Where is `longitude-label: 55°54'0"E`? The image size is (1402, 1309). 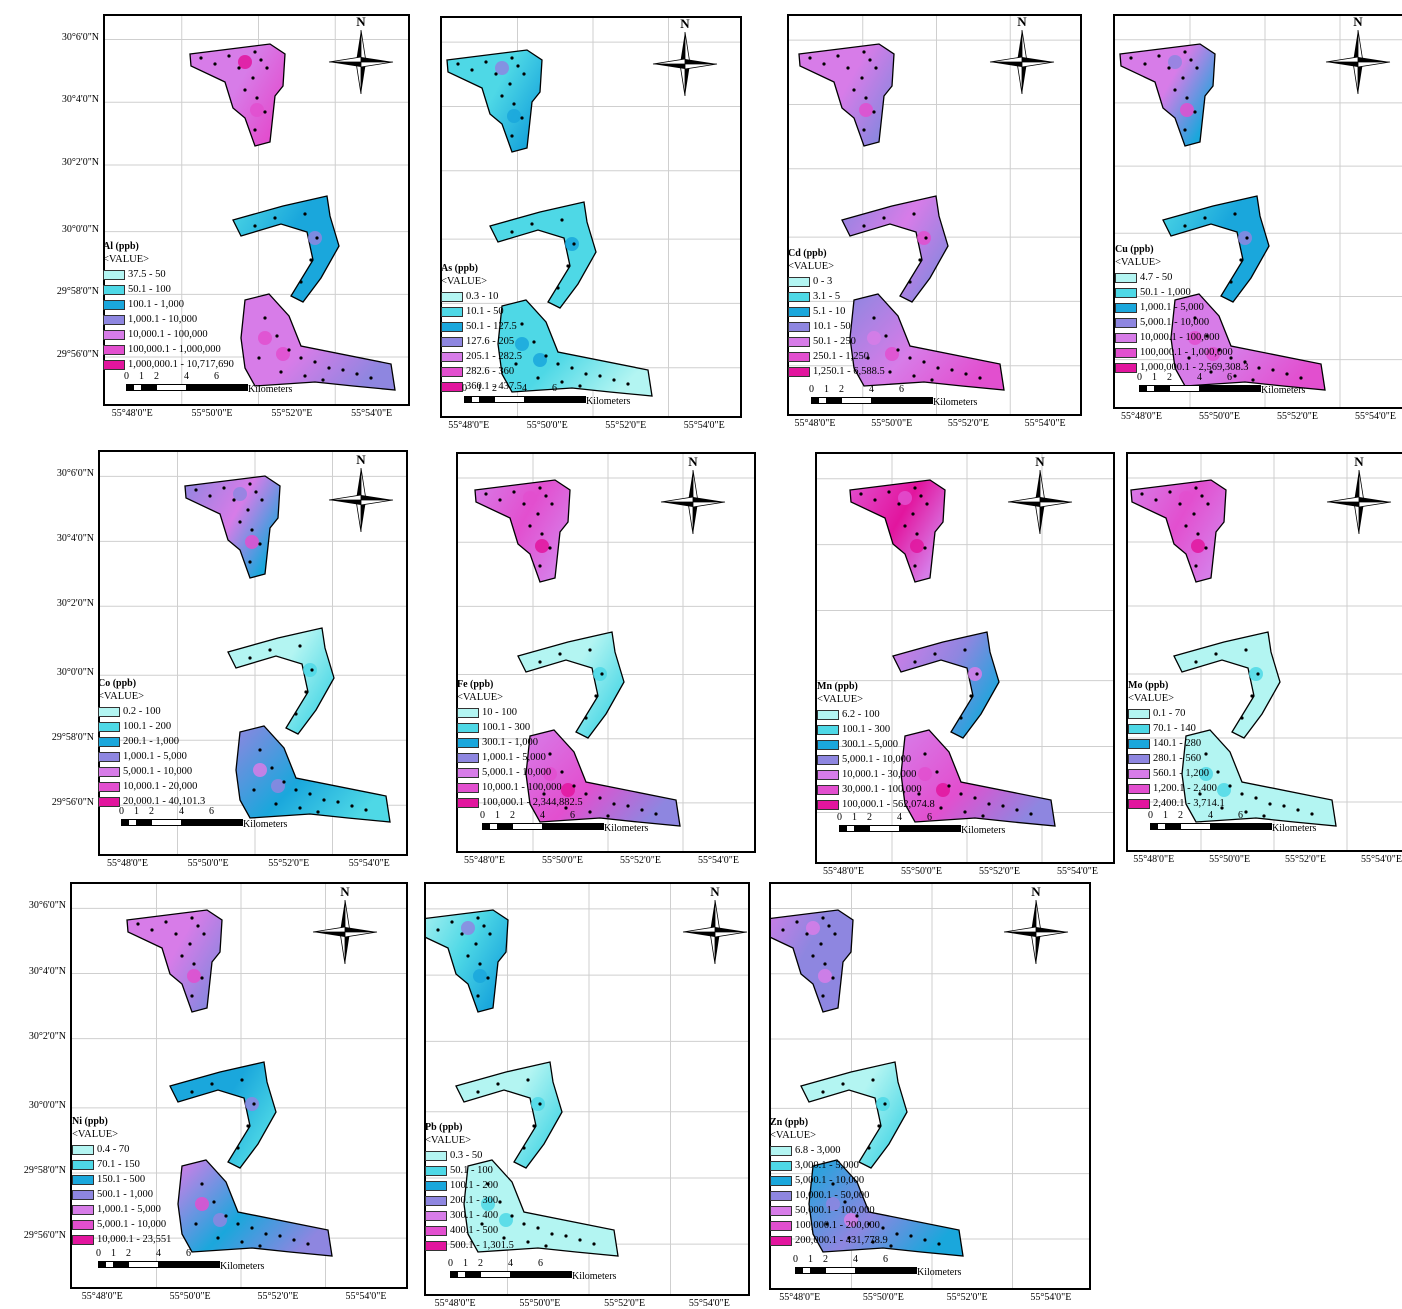
longitude-label: 55°54'0"E is located at coordinates (372, 413).